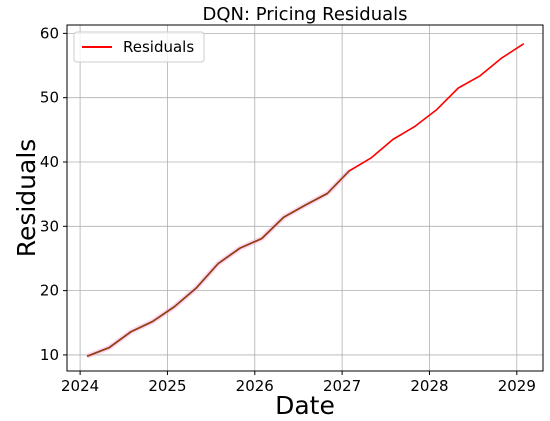 The image size is (550, 421). What do you see at coordinates (305, 405) in the screenshot?
I see `x-axis-label: Date` at bounding box center [305, 405].